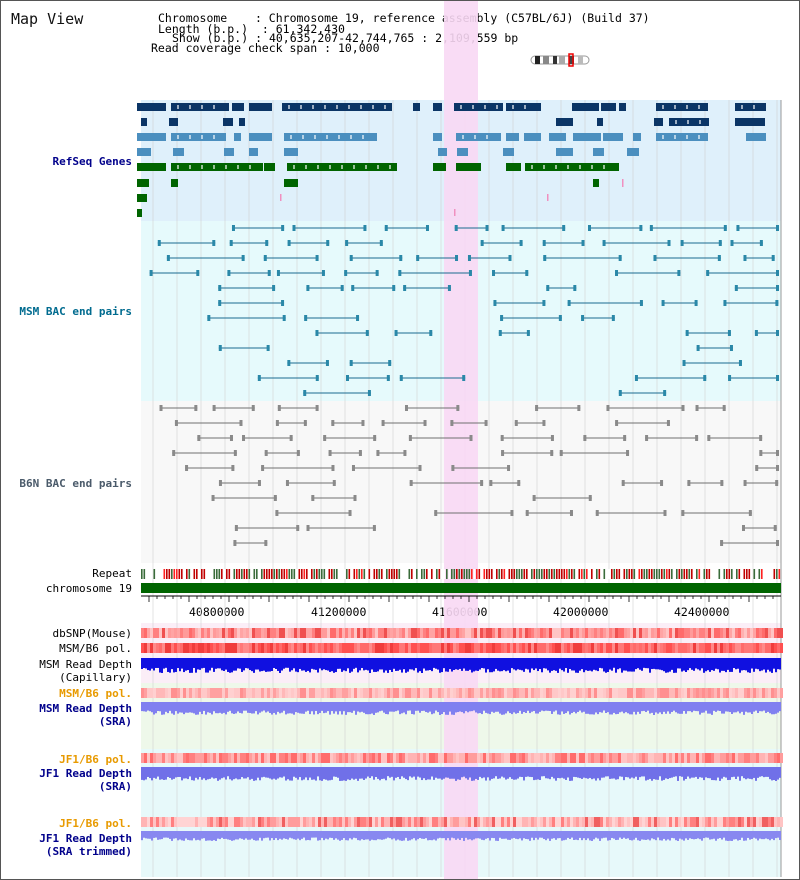 This screenshot has width=800, height=880. Describe the element at coordinates (85, 773) in the screenshot. I see `label-jf1-read-depth-sra-line1: JF1 Read Depth` at that location.